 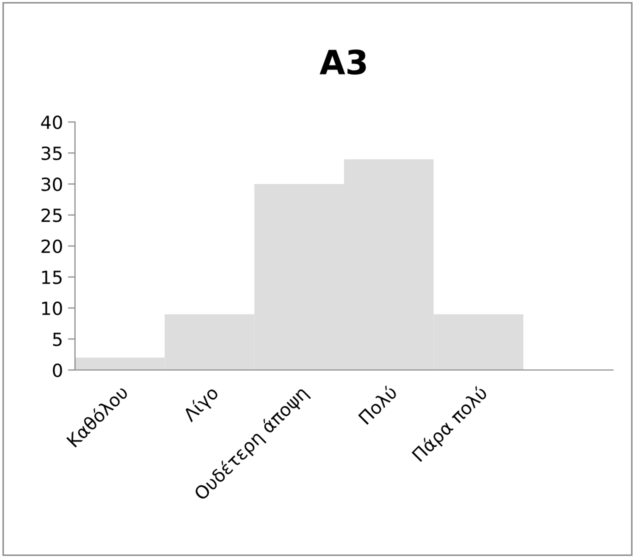 What do you see at coordinates (343, 62) in the screenshot?
I see `chart-title: A3` at bounding box center [343, 62].